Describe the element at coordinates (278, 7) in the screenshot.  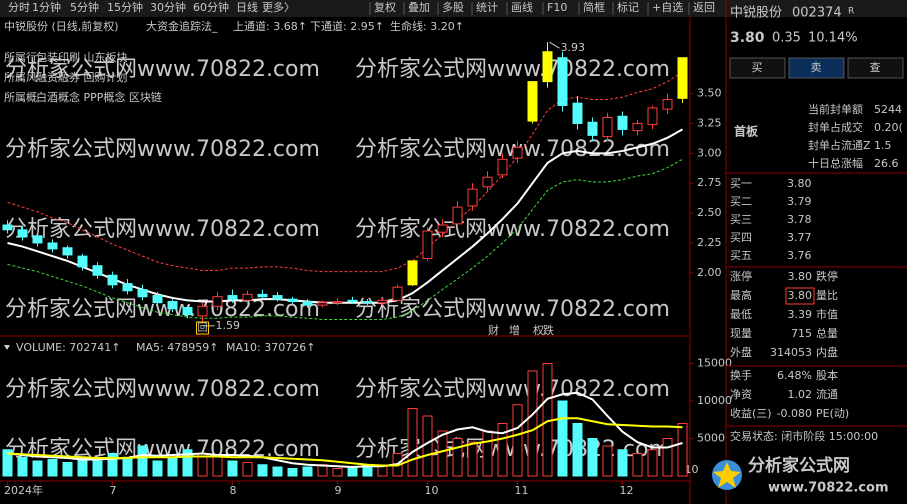
I see `toolbar-button: 更多〉` at that location.